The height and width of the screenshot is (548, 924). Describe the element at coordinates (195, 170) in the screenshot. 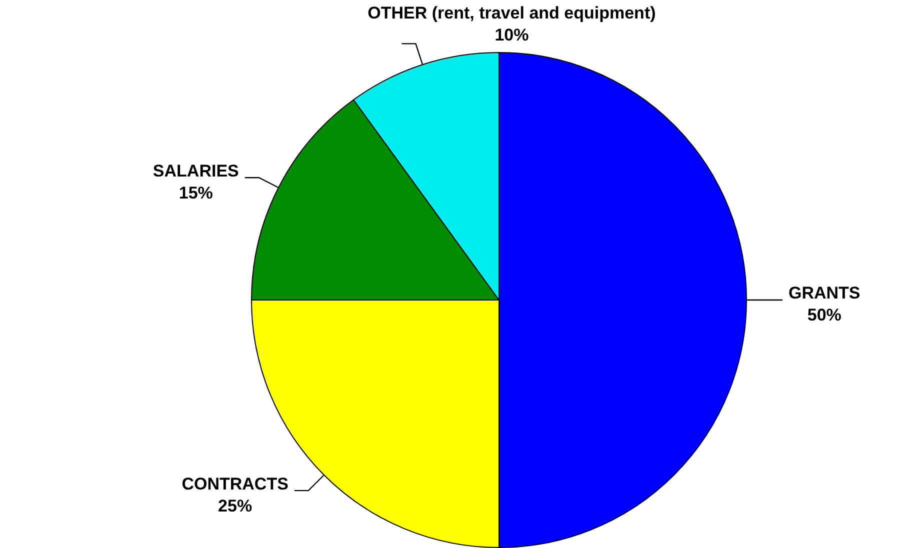

I see `slice-label: SALARIES` at that location.